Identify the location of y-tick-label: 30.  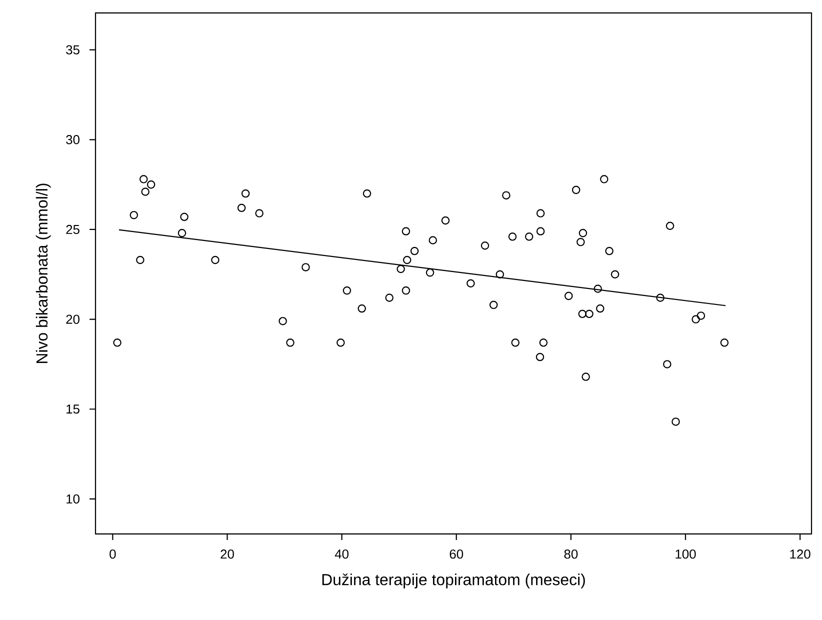
(73, 139).